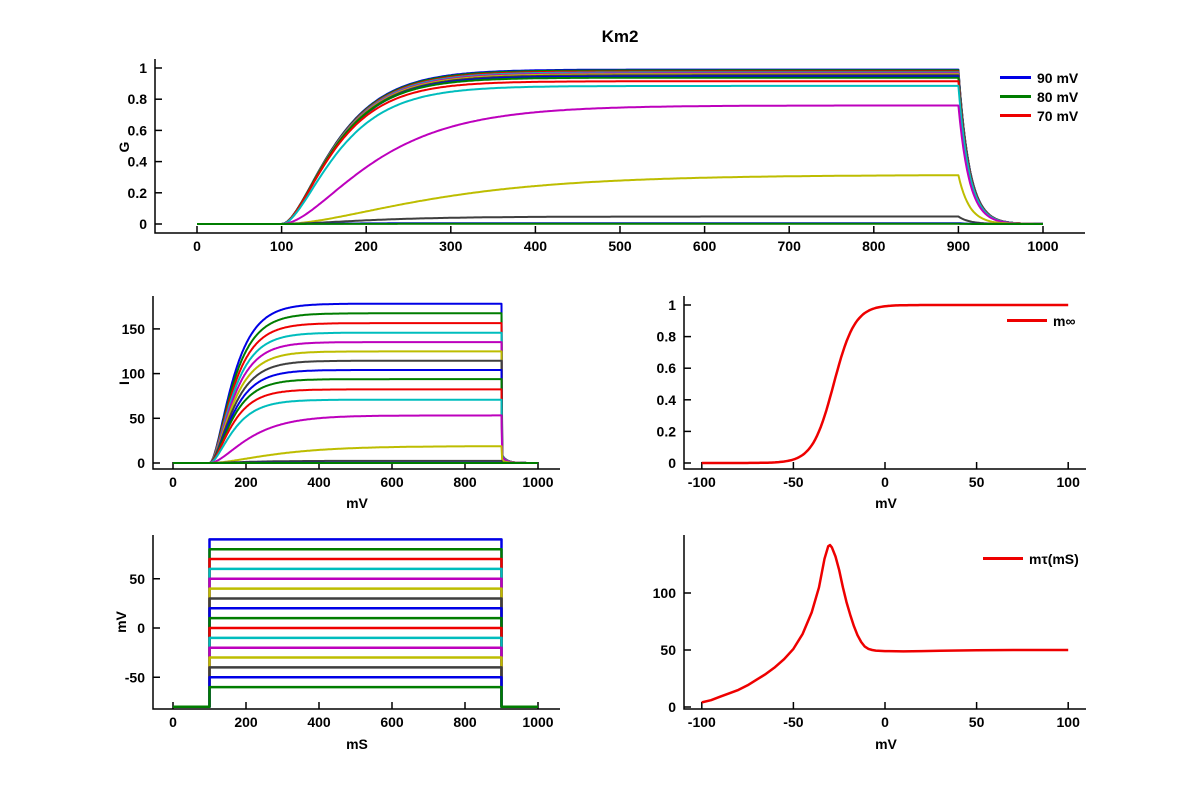 The width and height of the screenshot is (1200, 800). Describe the element at coordinates (138, 193) in the screenshot. I see `y-tick-label: 0.2` at that location.